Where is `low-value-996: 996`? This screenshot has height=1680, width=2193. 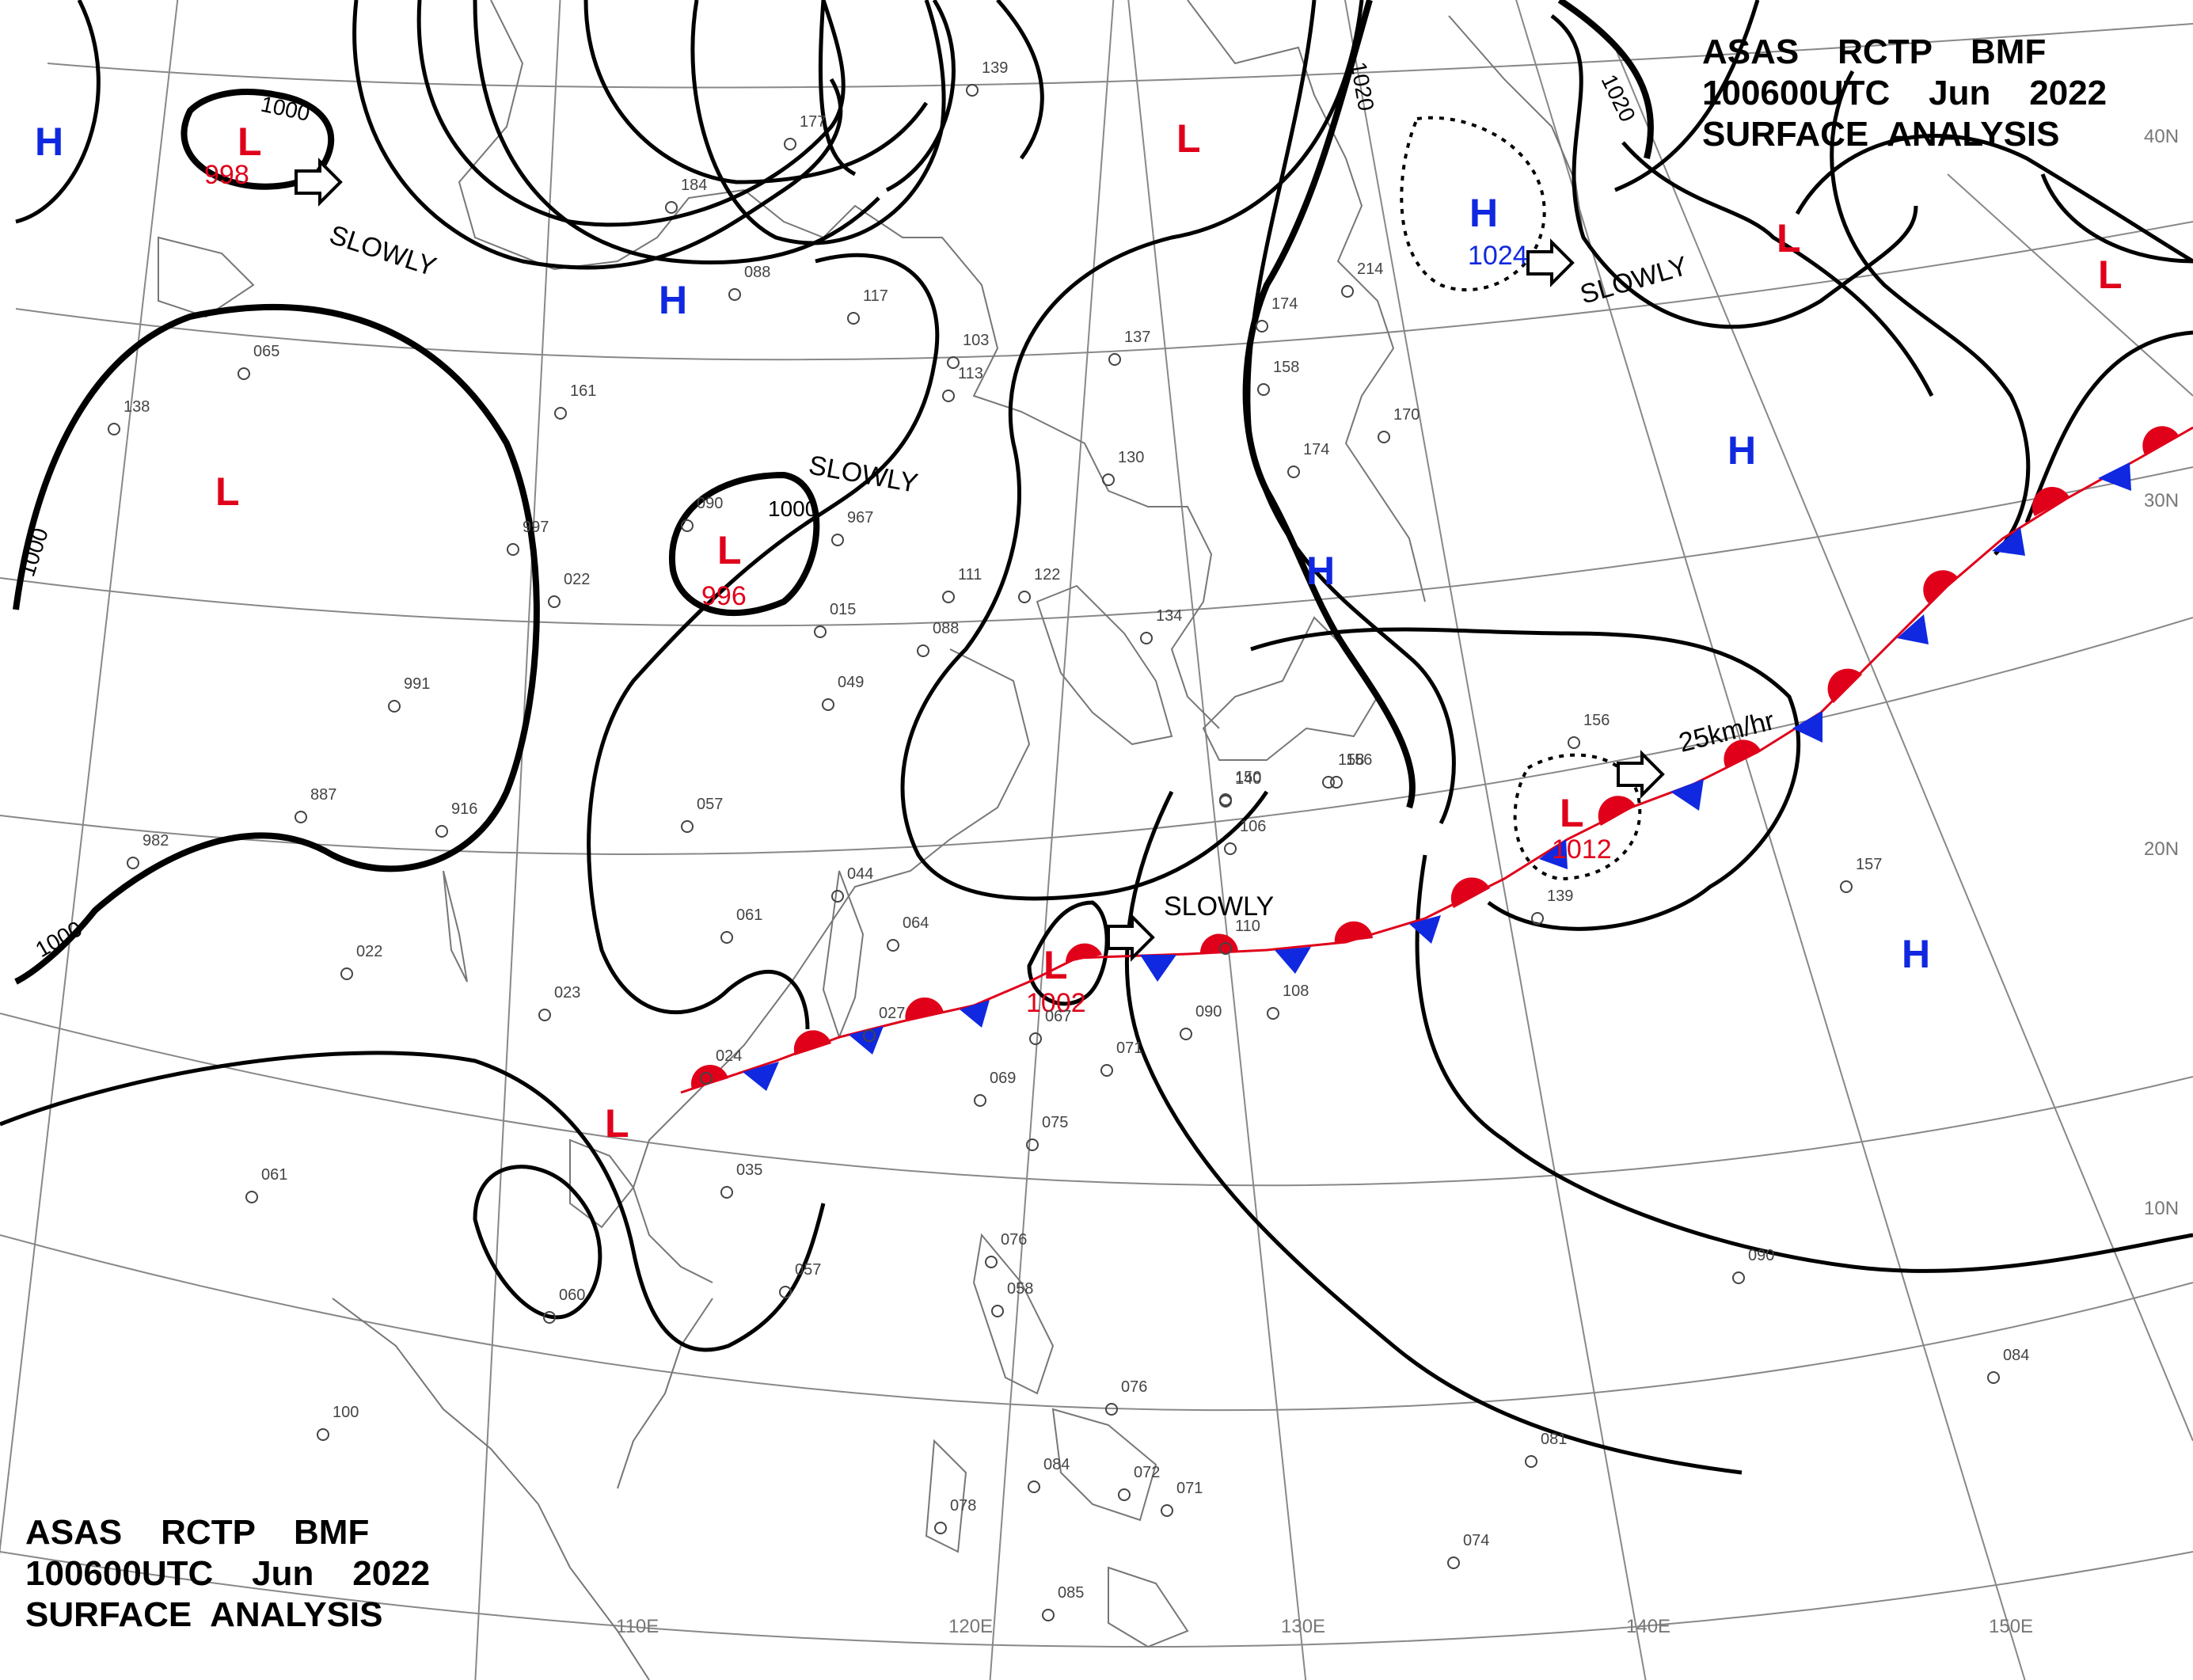
low-value-996: 996 is located at coordinates (724, 596).